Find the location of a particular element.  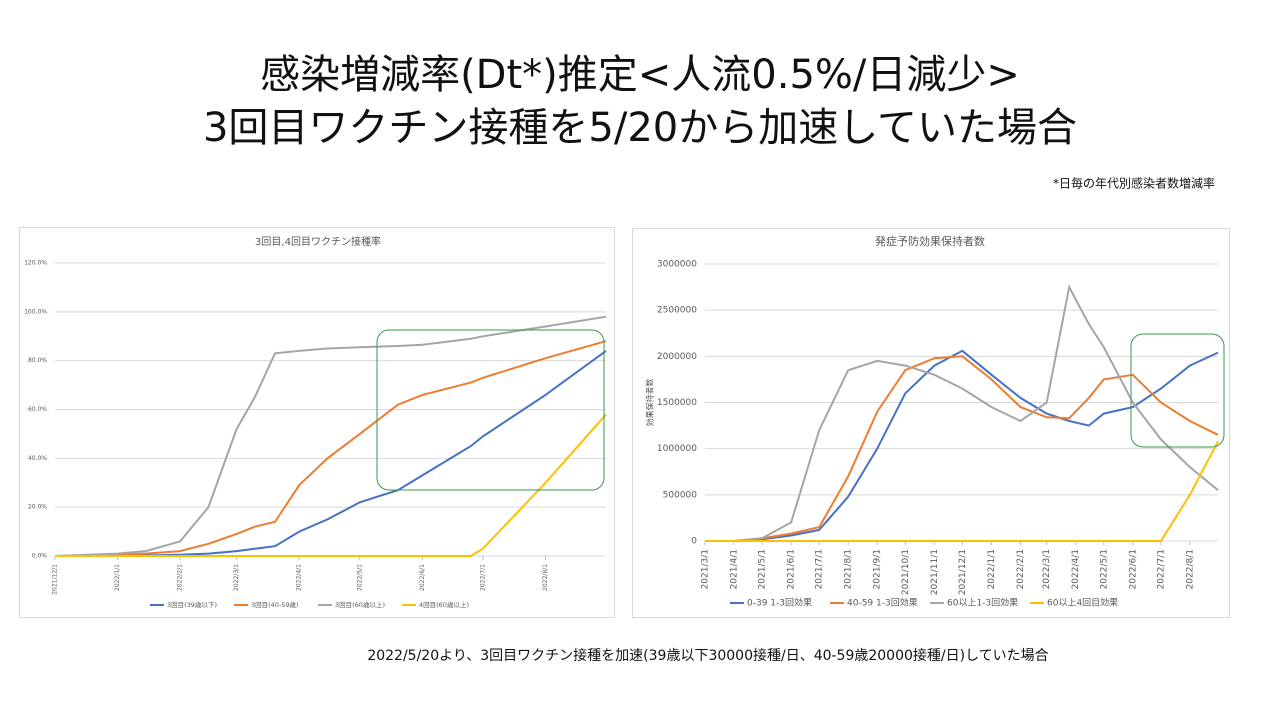

legend-label: 3回目(39歳以下) is located at coordinates (192, 604).